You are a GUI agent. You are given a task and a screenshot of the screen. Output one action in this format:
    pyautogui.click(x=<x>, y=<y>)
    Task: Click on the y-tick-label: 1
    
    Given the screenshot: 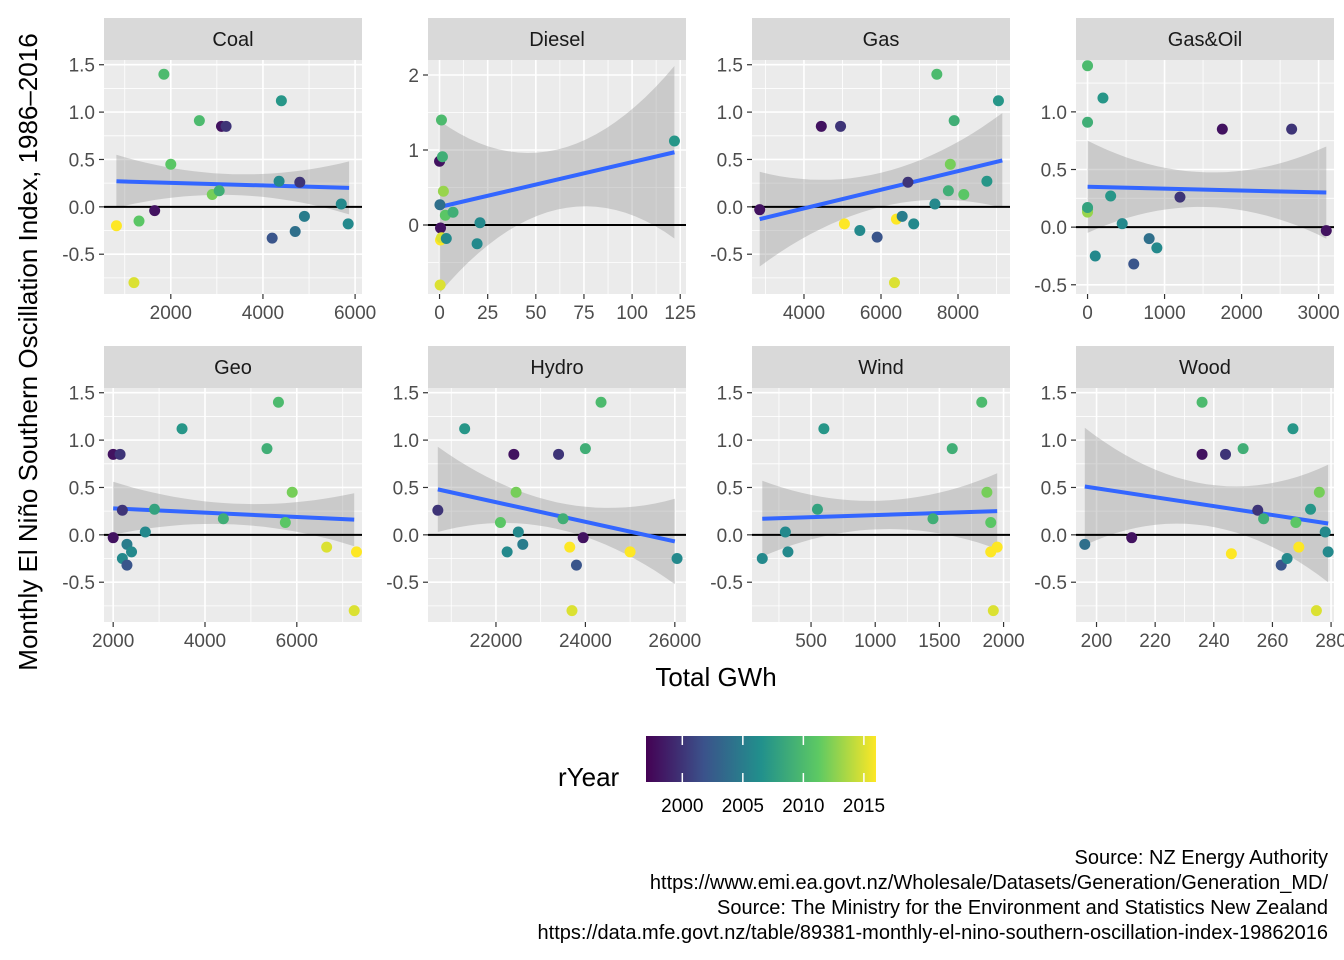 What is the action you would take?
    pyautogui.click(x=413, y=151)
    